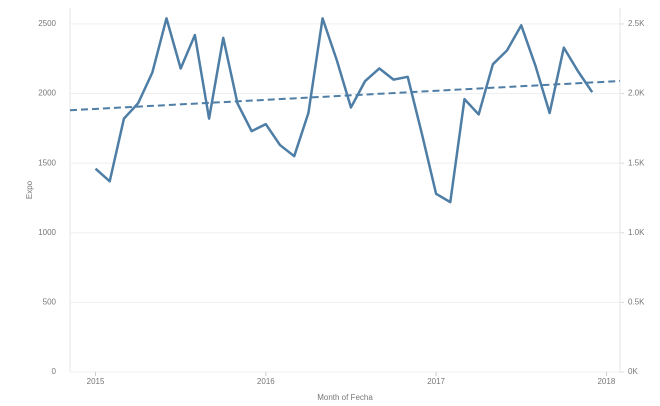 This screenshot has width=660, height=406. I want to click on y2-tick-label: 1.5K, so click(636, 162).